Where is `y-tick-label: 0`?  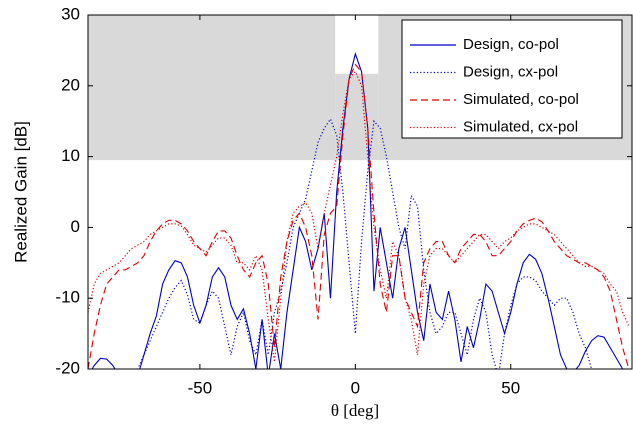
y-tick-label: 0 is located at coordinates (75, 226).